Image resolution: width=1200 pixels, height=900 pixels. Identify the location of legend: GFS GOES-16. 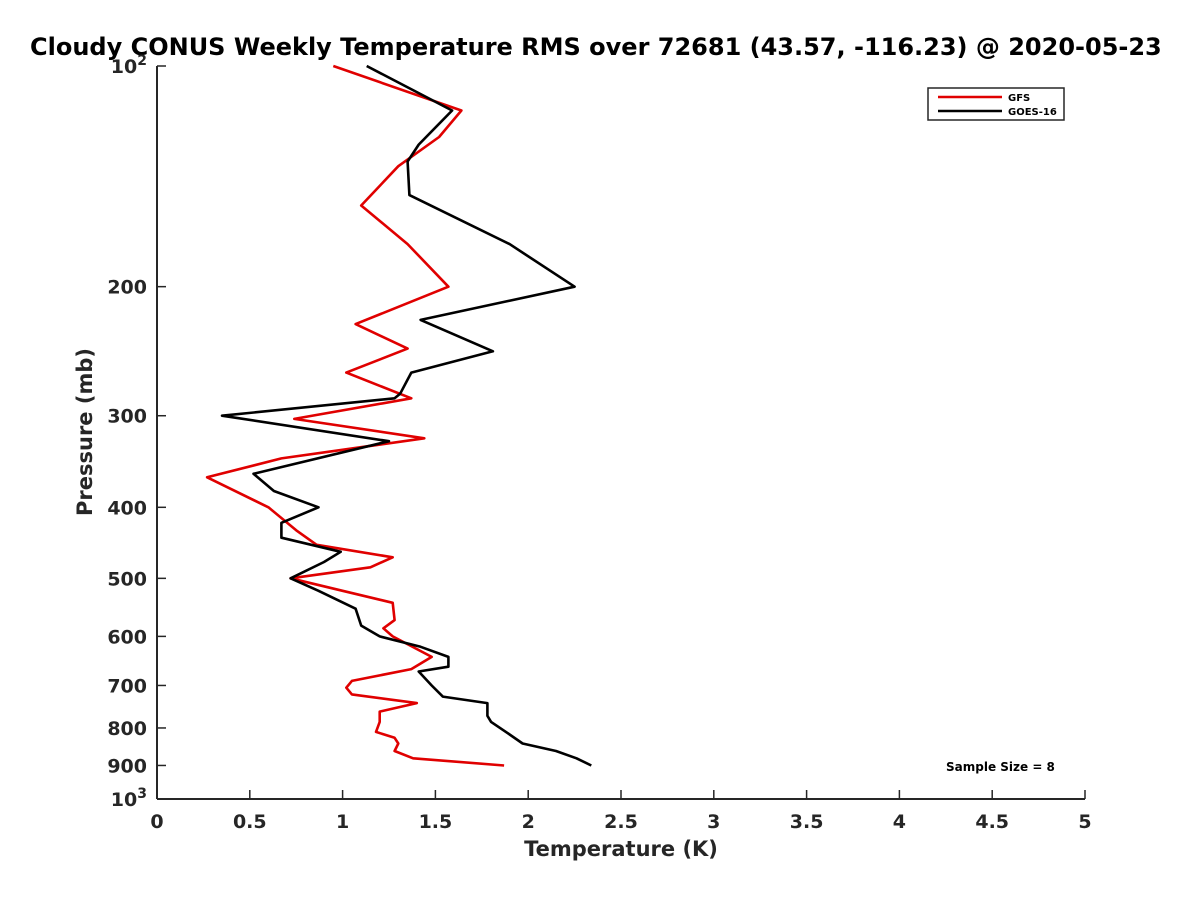
(996, 104).